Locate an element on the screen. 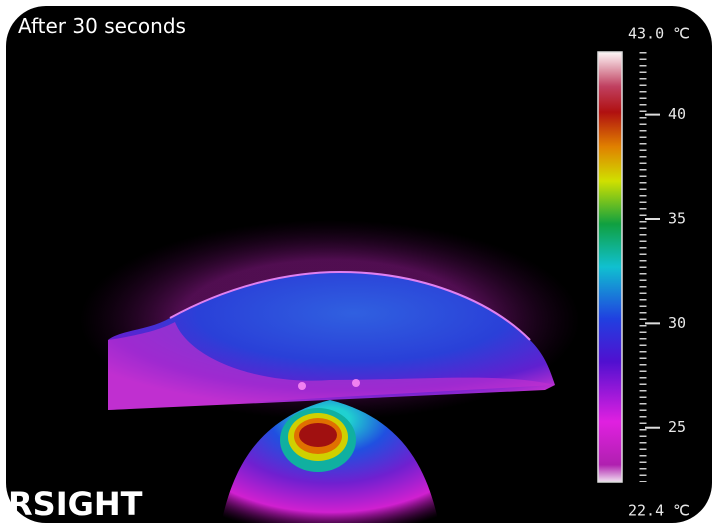 The width and height of the screenshot is (718, 529). tick-label: 35 is located at coordinates (677, 218).